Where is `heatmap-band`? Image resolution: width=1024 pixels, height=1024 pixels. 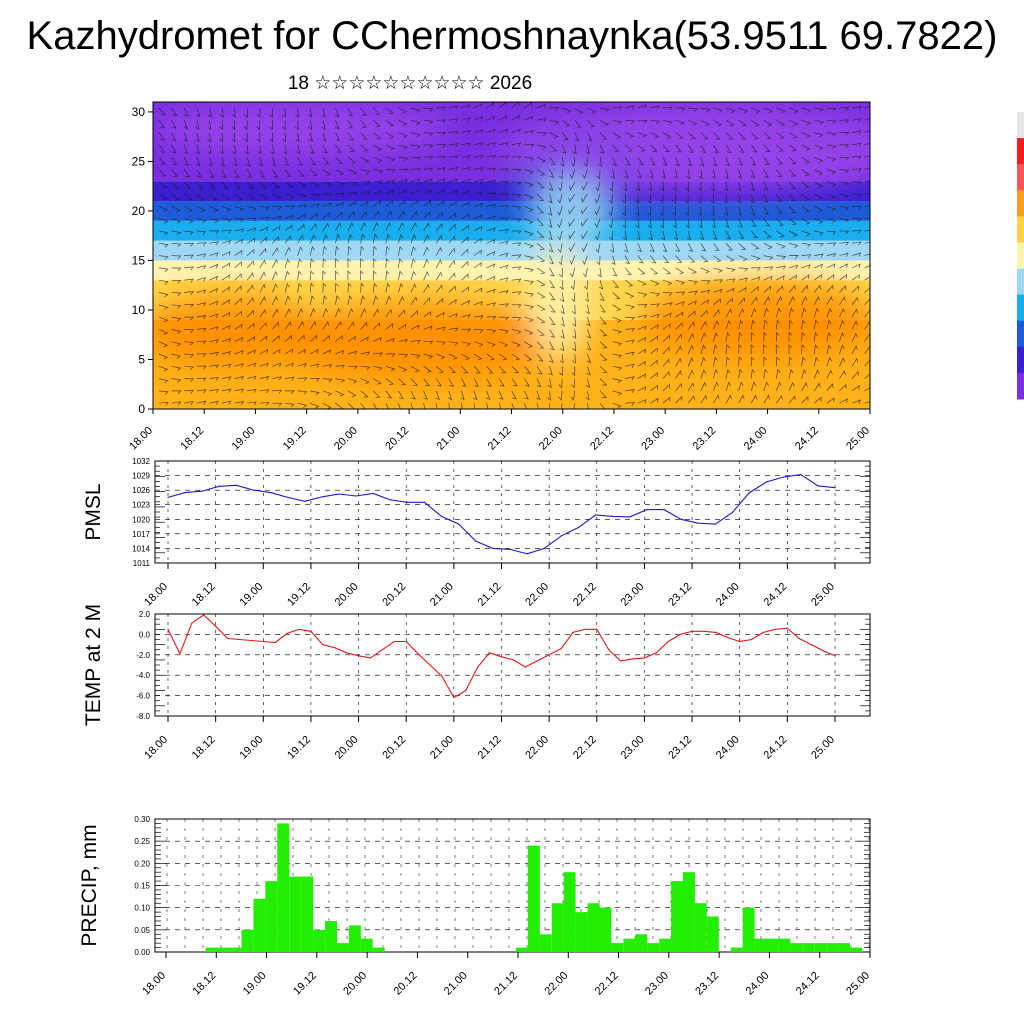
heatmap-band is located at coordinates (511, 211).